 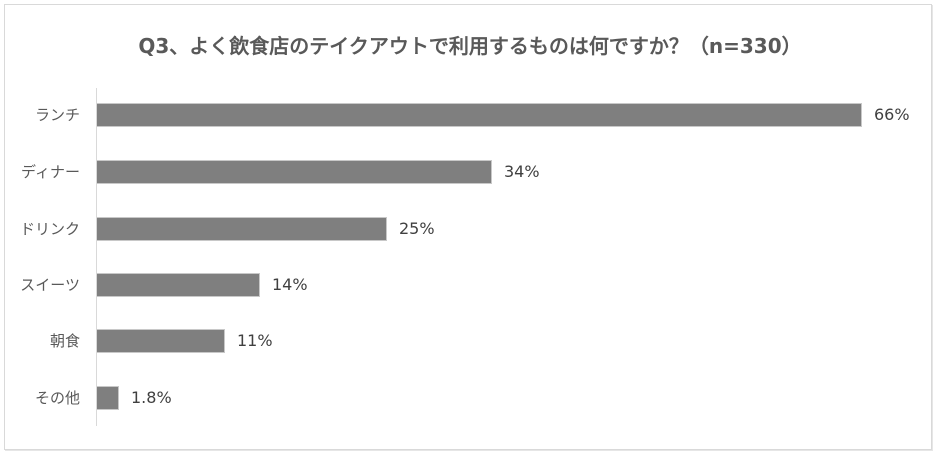 I want to click on category-label: ランチ, so click(x=57, y=115).